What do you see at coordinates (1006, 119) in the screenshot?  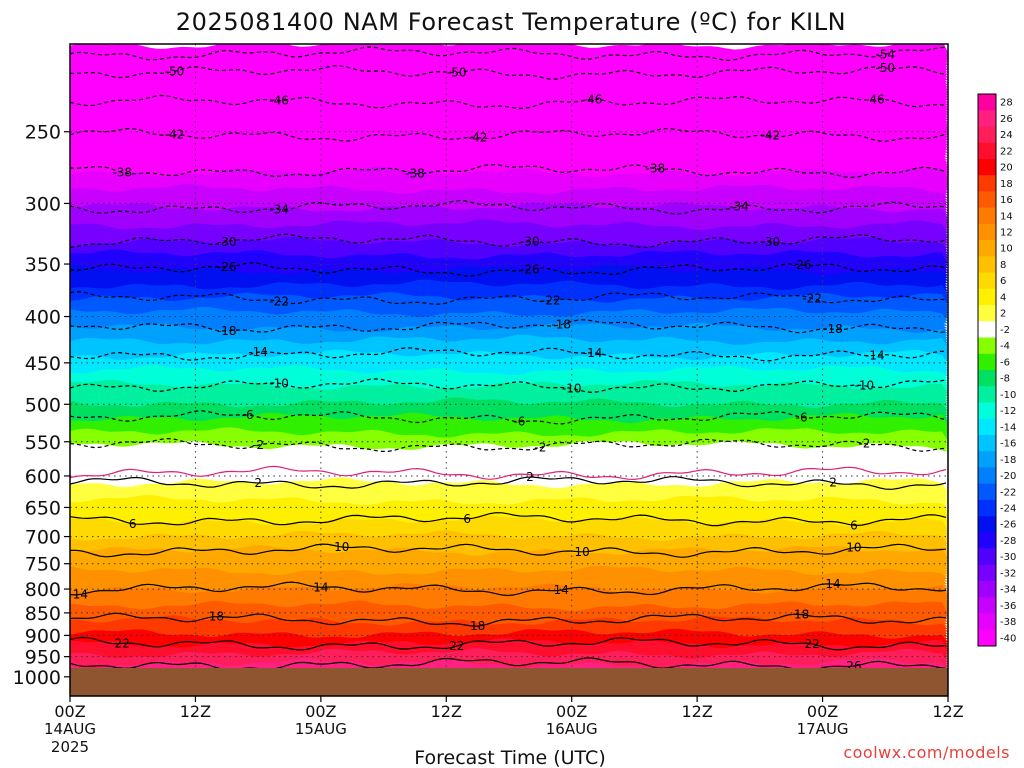 I see `colorbar-label: 26` at bounding box center [1006, 119].